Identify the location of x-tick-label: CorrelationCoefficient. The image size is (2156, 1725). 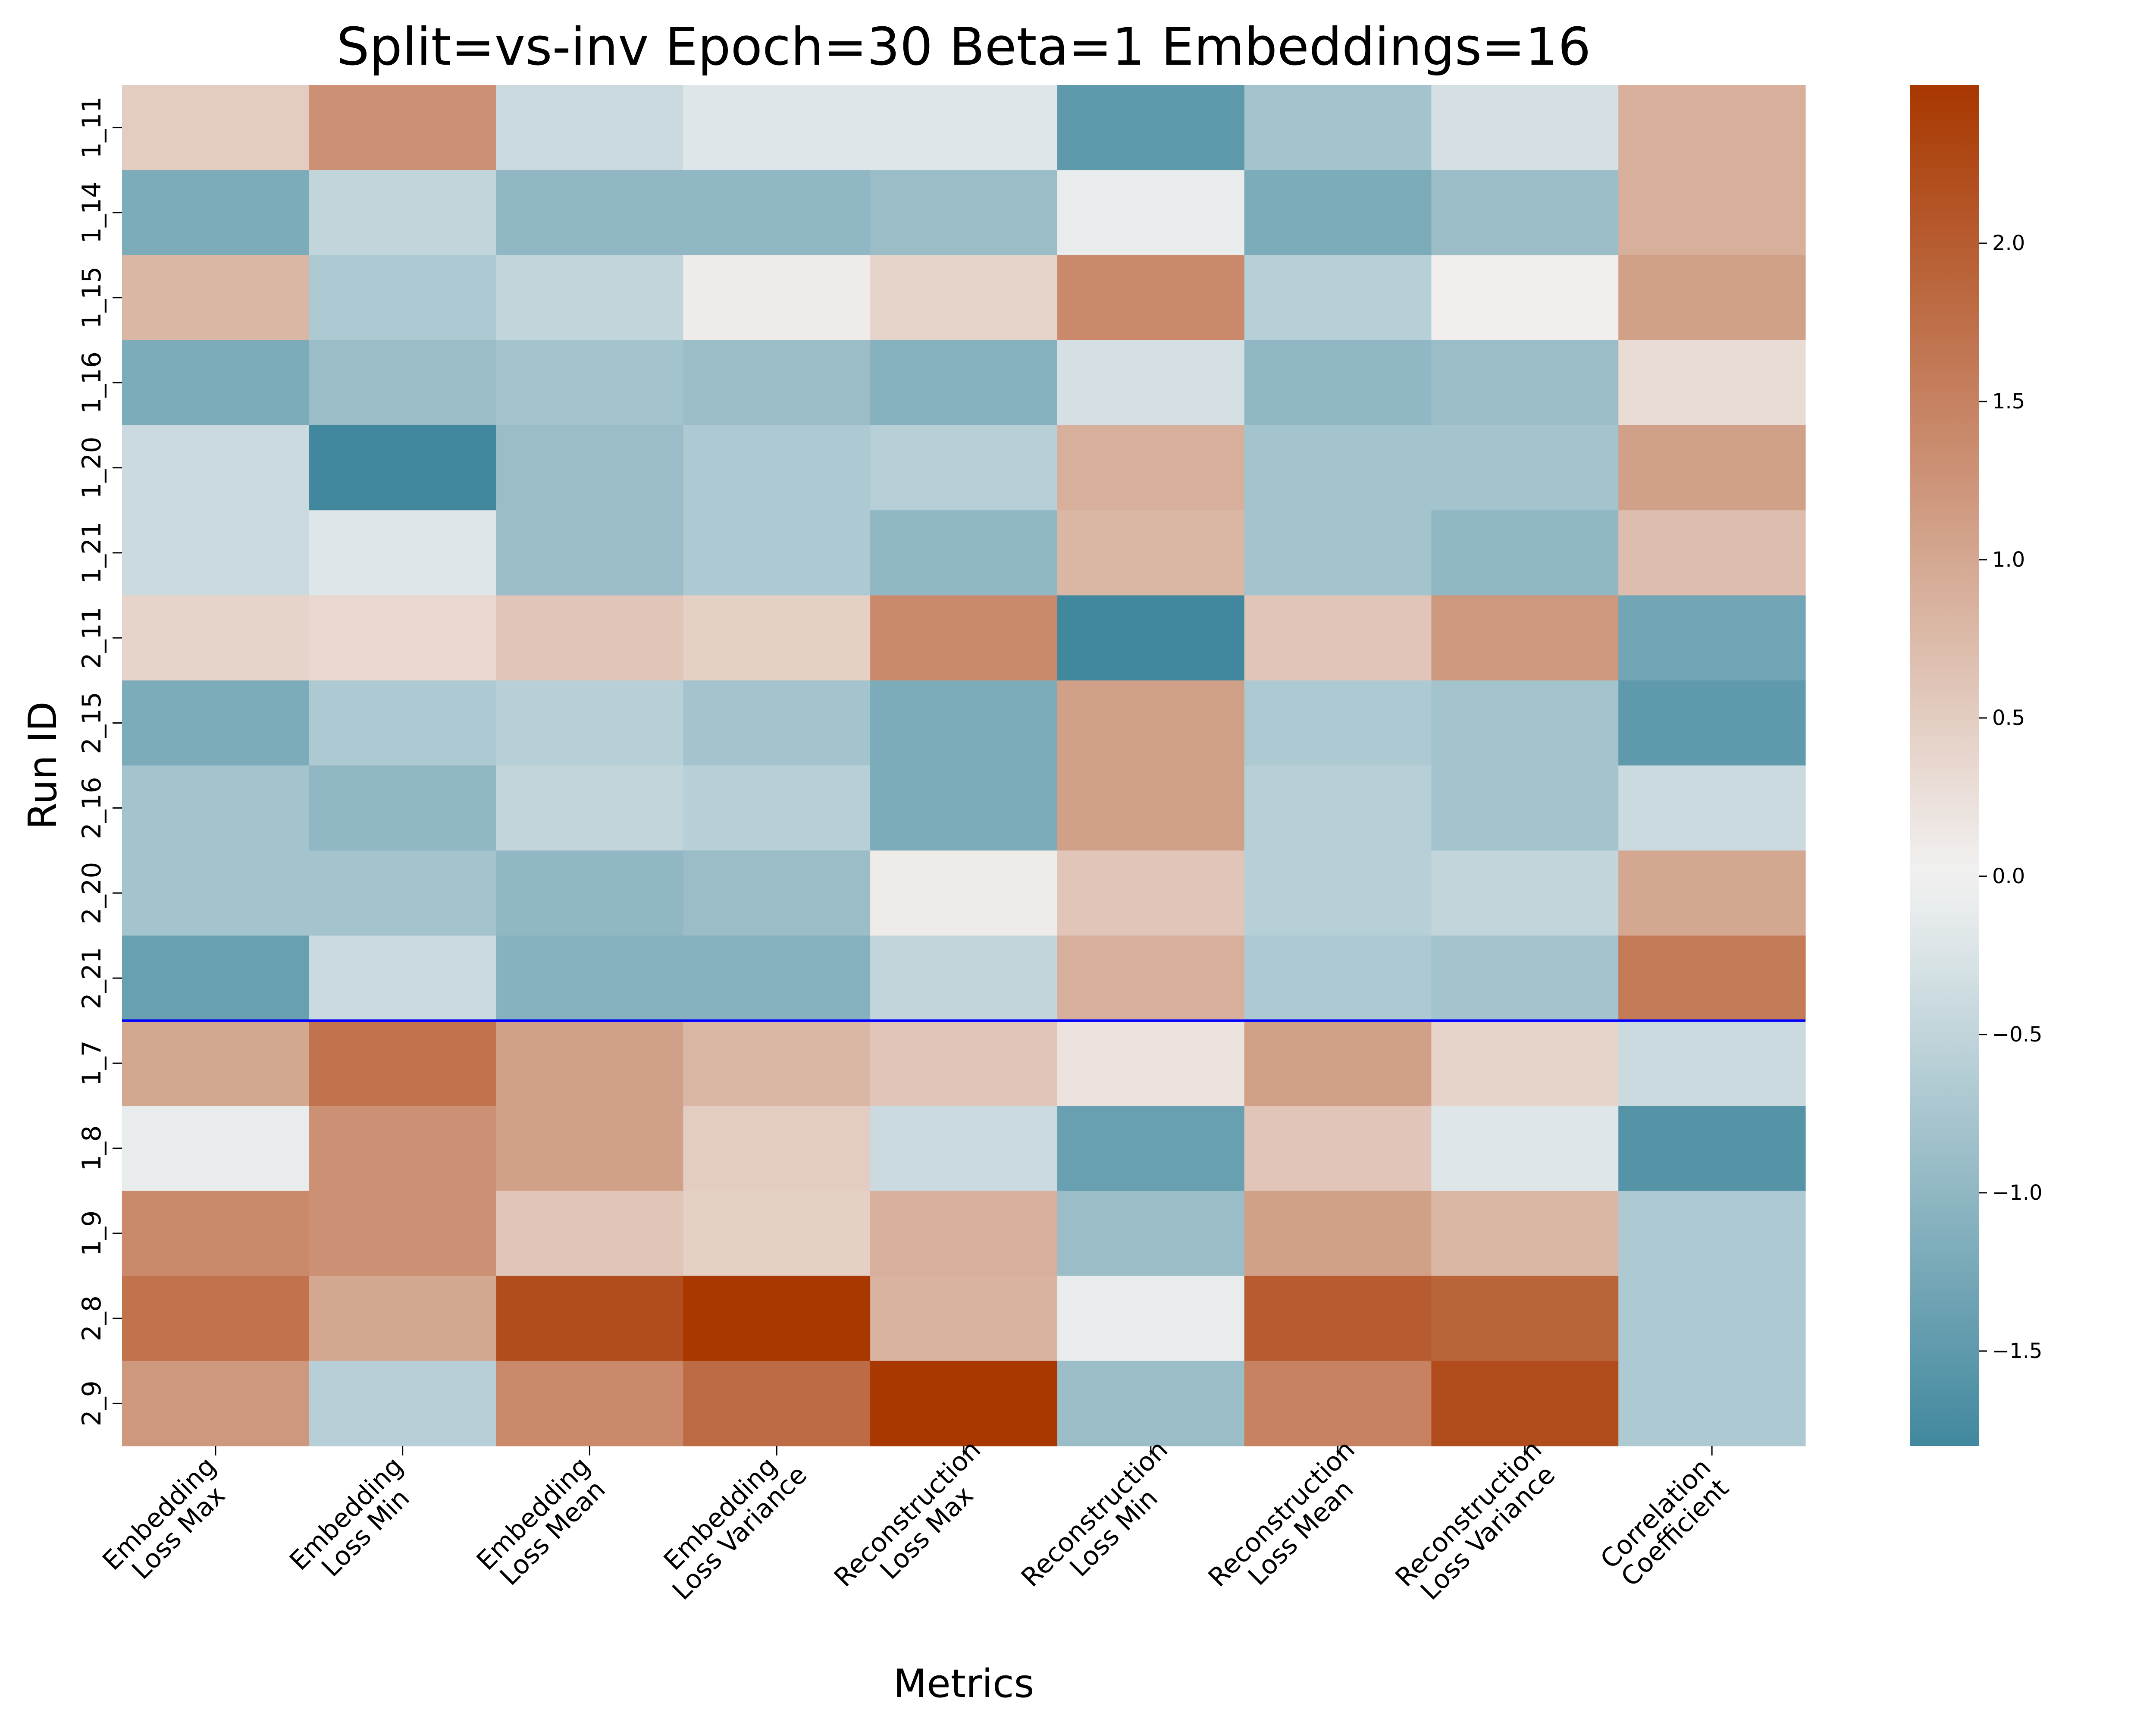
(1665, 1523).